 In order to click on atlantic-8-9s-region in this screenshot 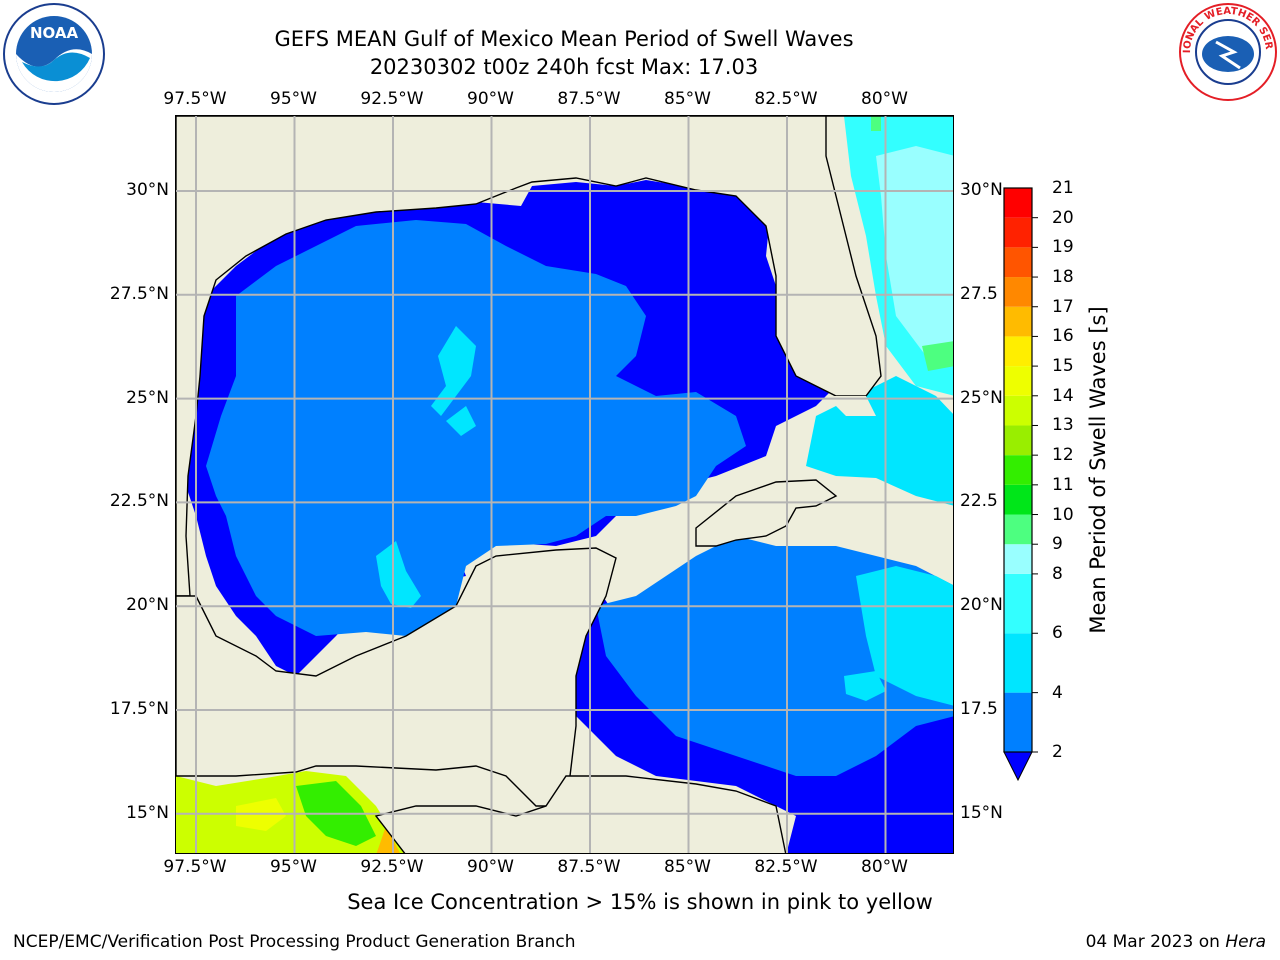, I will do `click(914, 256)`.